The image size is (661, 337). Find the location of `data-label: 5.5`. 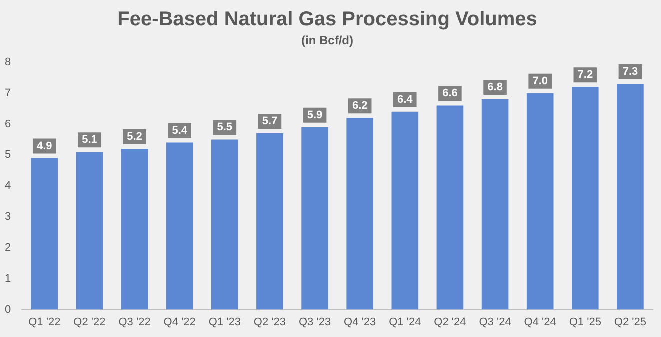

data-label: 5.5 is located at coordinates (225, 128).